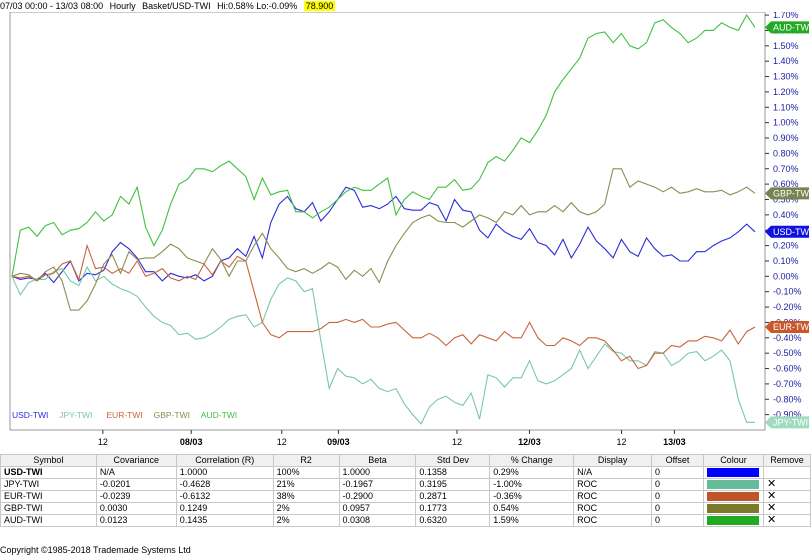 This screenshot has width=811, height=558. Describe the element at coordinates (306, 496) in the screenshot. I see `cell-r2: 38%` at that location.